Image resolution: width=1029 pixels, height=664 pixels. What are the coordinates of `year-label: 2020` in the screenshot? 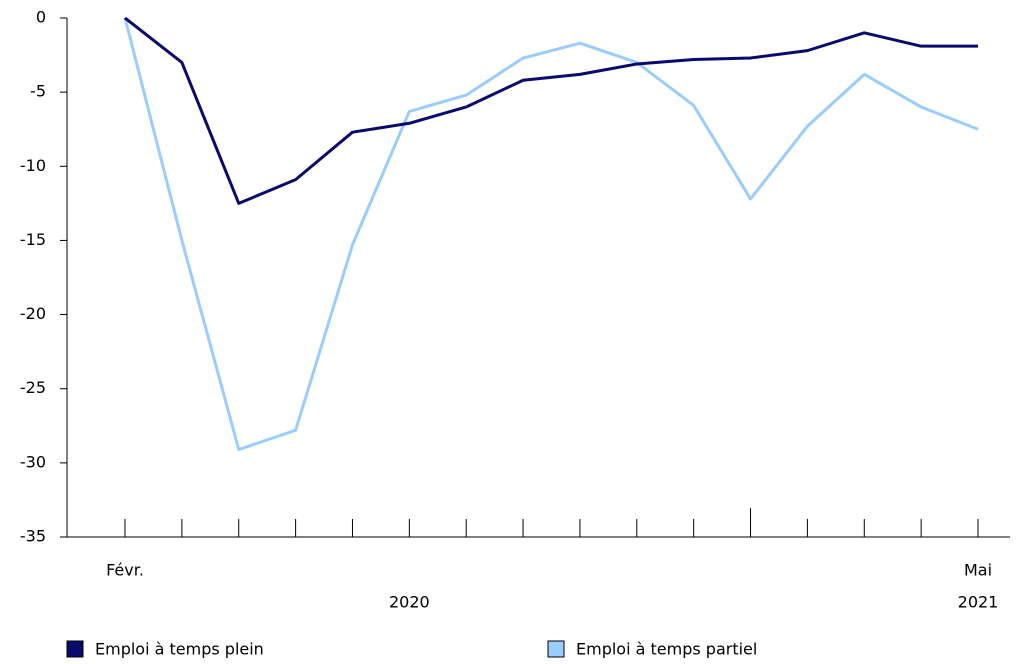 It's located at (409, 602).